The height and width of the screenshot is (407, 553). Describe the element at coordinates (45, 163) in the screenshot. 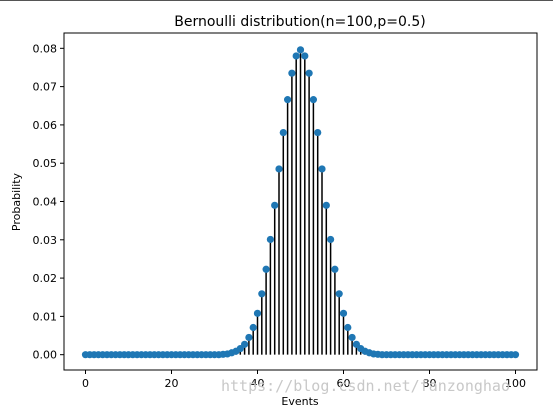

I see `y-tick-label: 0.05` at that location.